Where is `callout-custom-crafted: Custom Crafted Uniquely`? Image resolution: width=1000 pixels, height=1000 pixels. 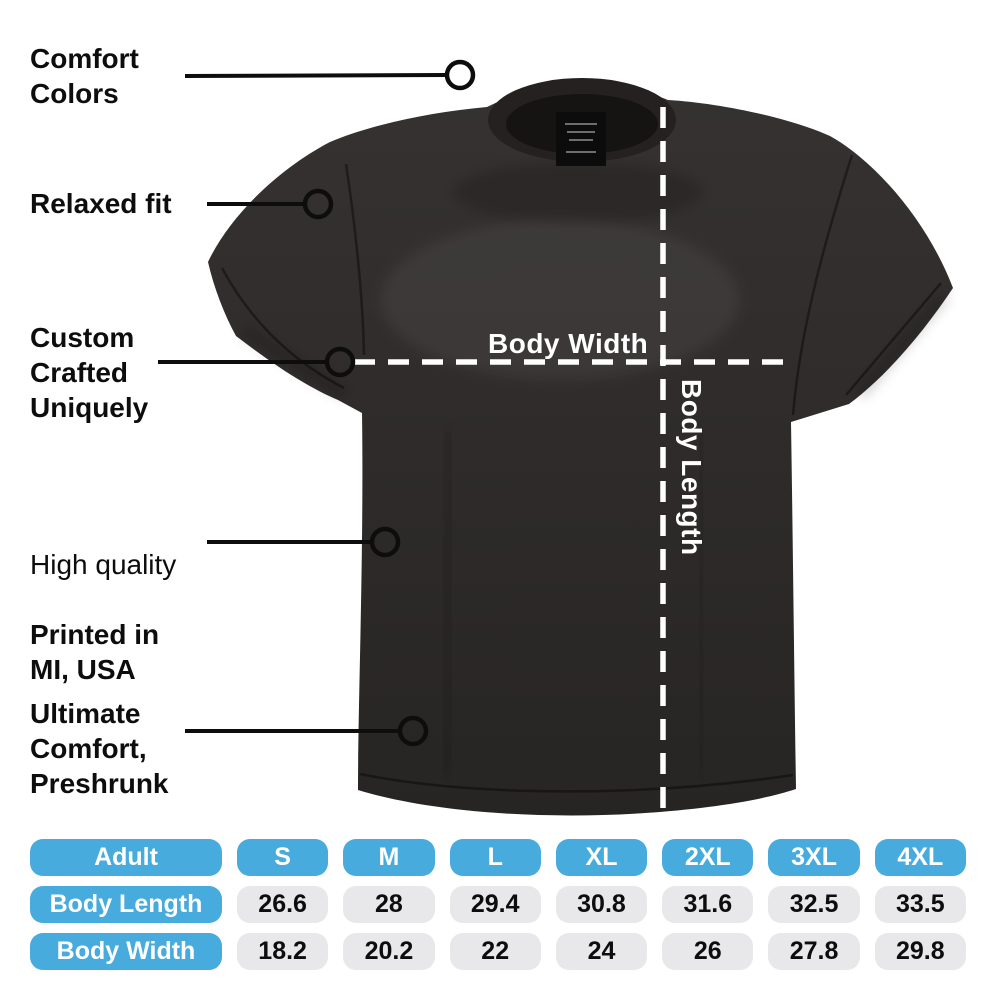
callout-custom-crafted: Custom Crafted Uniquely is located at coordinates (89, 372).